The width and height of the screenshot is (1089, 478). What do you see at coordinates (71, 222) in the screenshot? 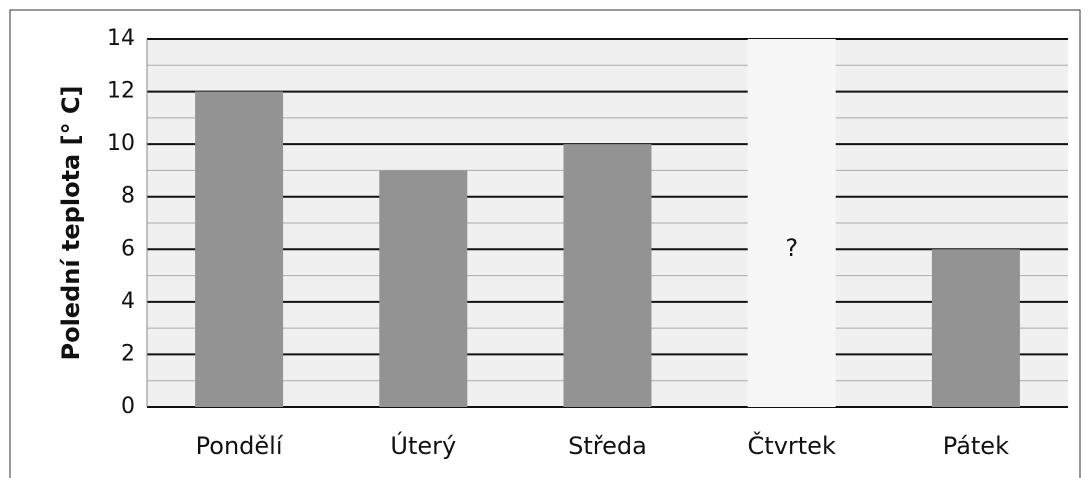
I see `y-axis-label: Polední teplota [° C]` at bounding box center [71, 222].